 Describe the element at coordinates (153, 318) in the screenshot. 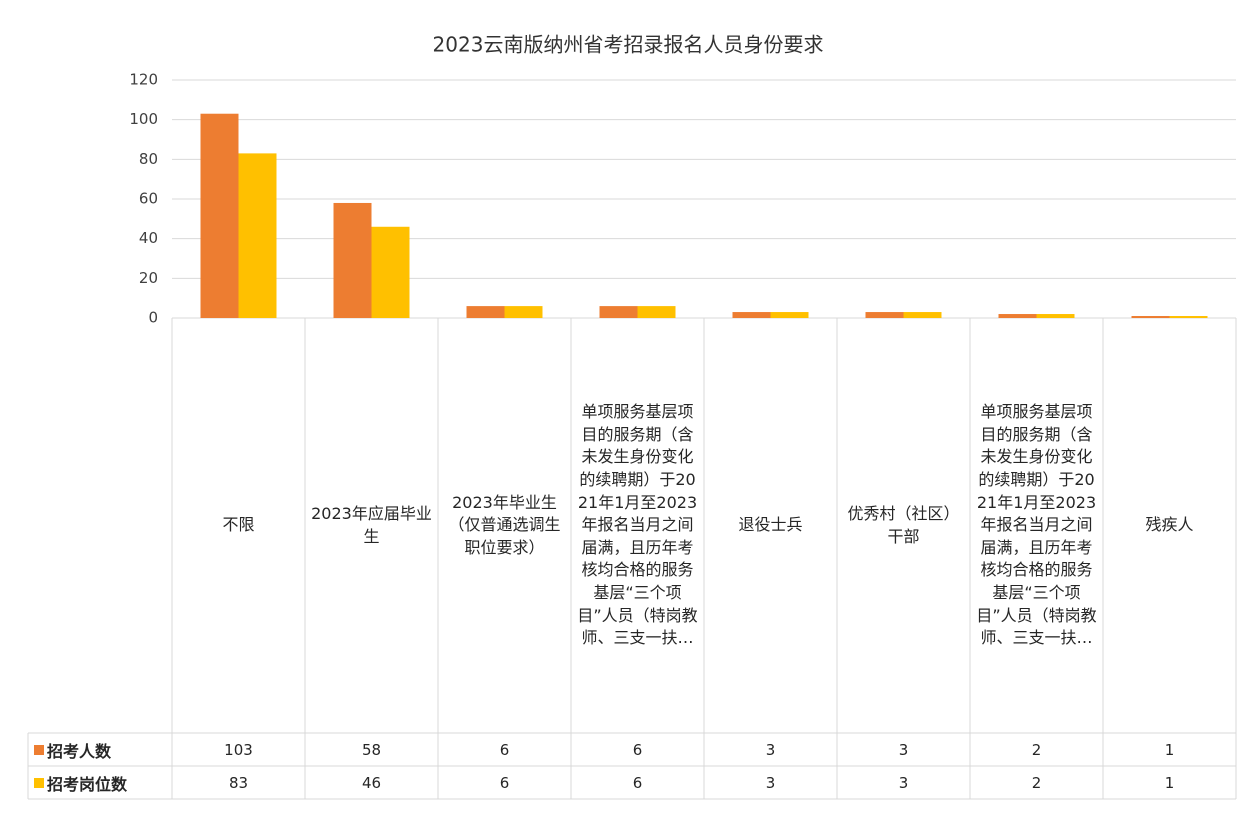

I see `y-tick-label: 0` at that location.